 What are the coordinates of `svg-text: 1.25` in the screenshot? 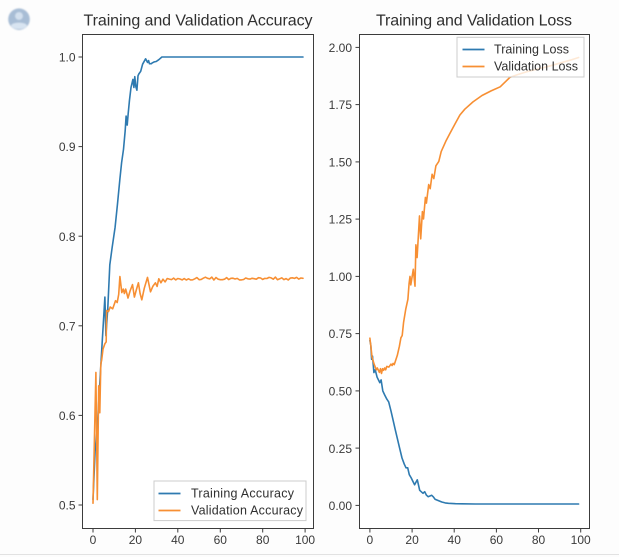 It's located at (341, 220).